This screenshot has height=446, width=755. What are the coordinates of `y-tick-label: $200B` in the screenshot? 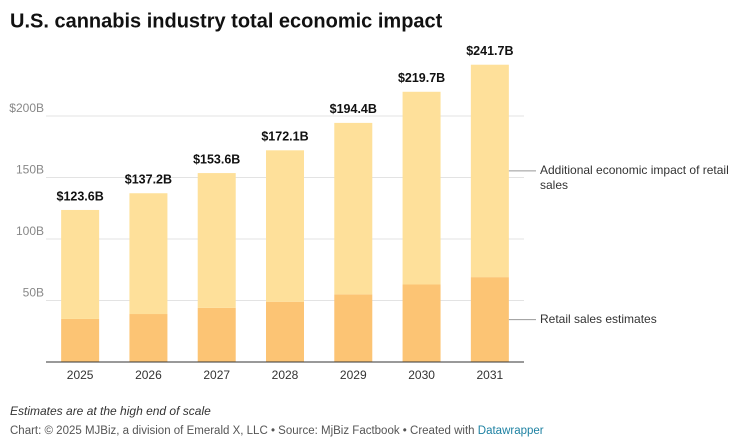 It's located at (26, 108).